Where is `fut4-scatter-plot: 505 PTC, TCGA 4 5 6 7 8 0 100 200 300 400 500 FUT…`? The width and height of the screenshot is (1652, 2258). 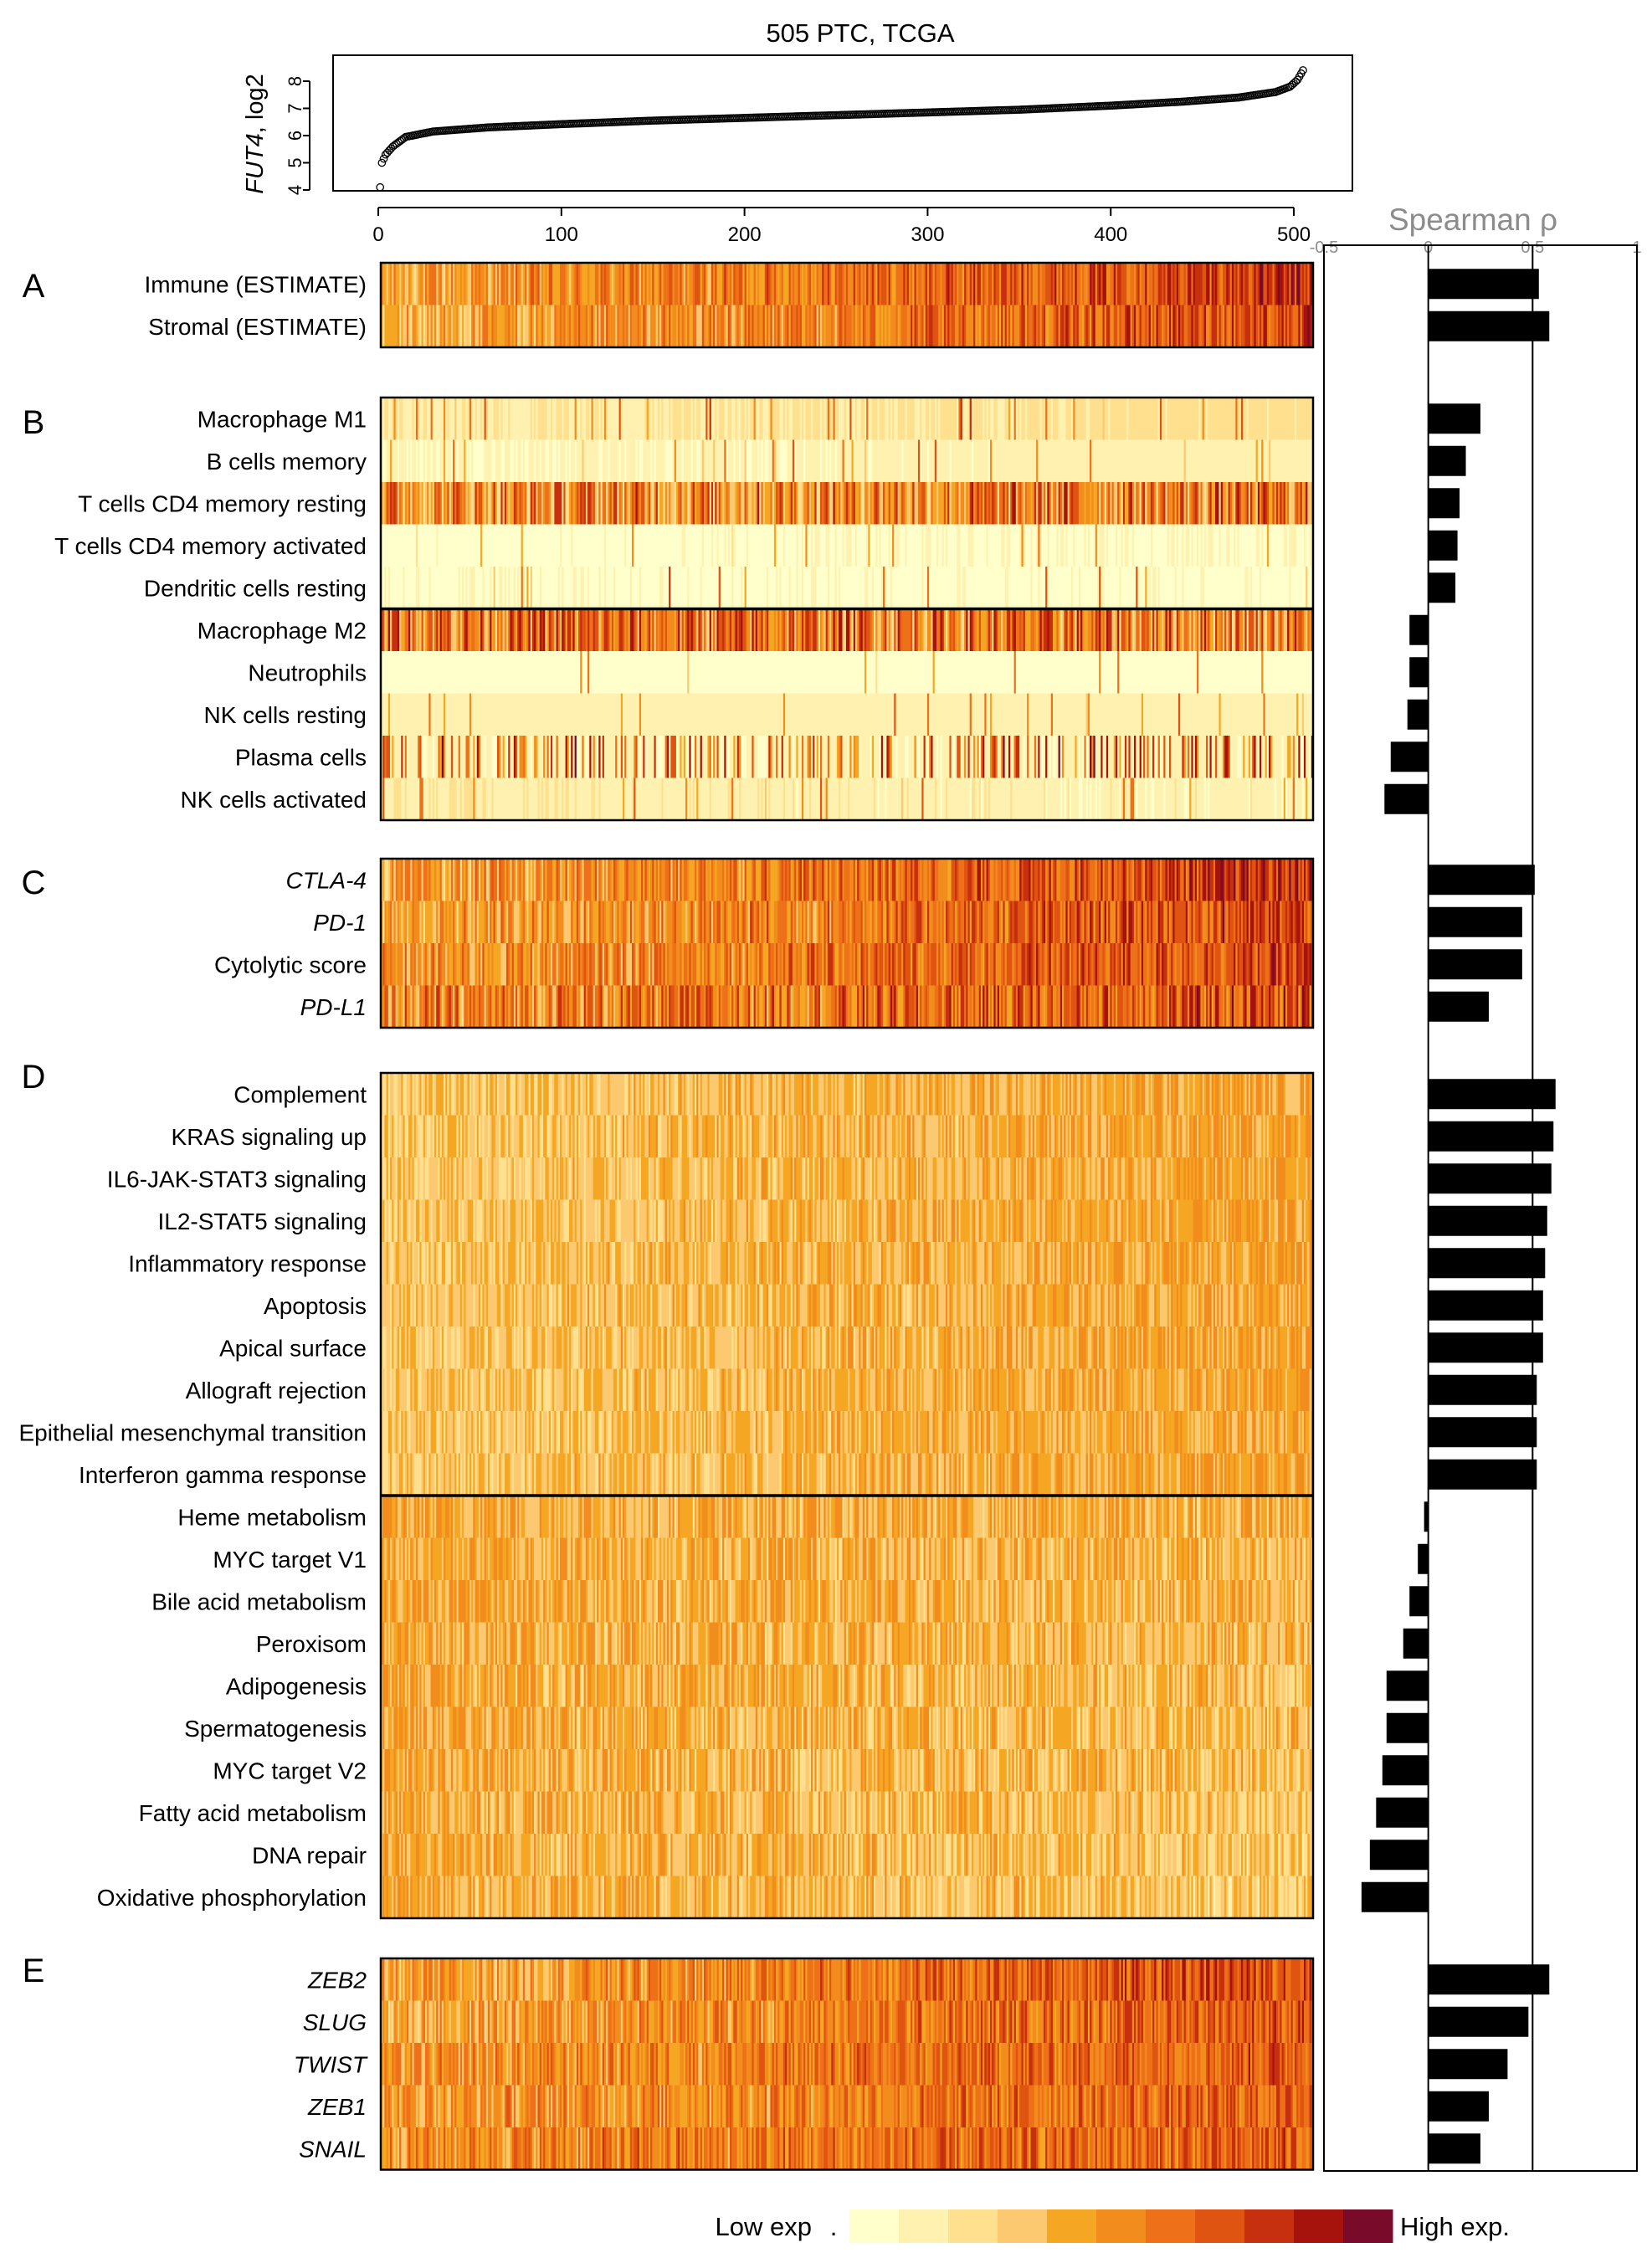
fut4-scatter-plot: 505 PTC, TCGA 4 5 6 7 8 0 100 200 300 400 500 FUT… is located at coordinates (797, 132).